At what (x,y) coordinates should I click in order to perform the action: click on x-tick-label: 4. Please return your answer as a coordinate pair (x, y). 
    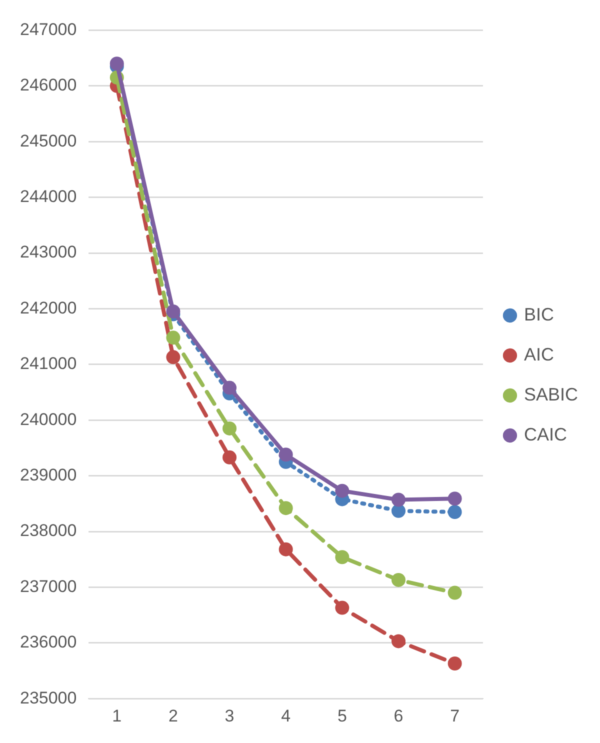
    Looking at the image, I should click on (286, 716).